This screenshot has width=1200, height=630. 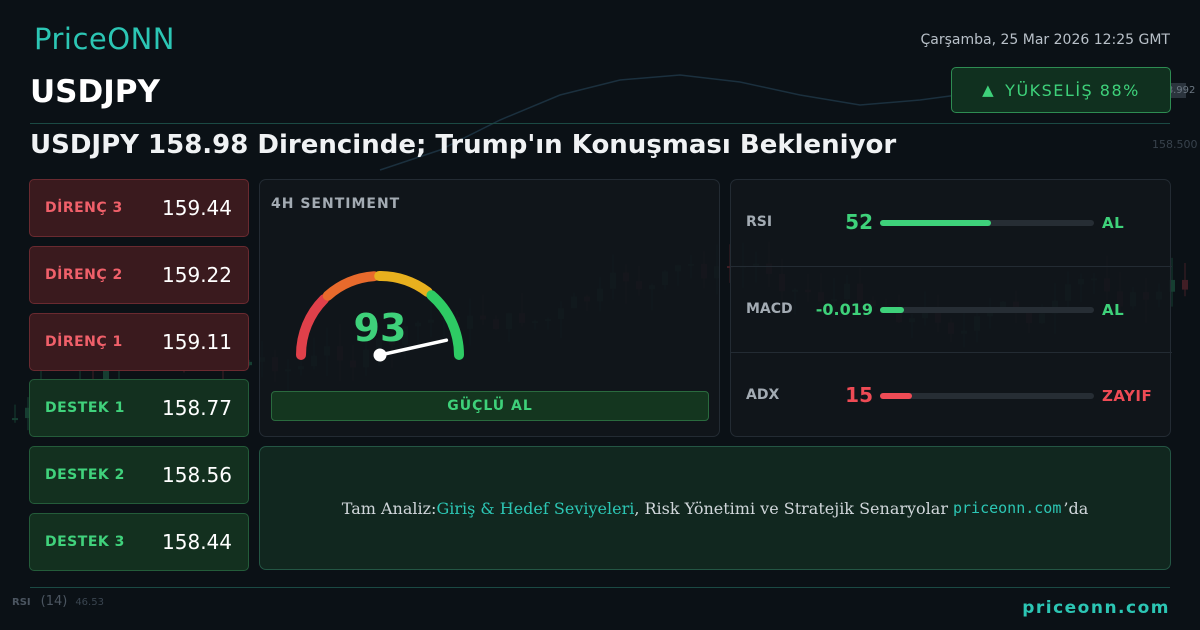 I want to click on sentiment-gauge, so click(x=379, y=316).